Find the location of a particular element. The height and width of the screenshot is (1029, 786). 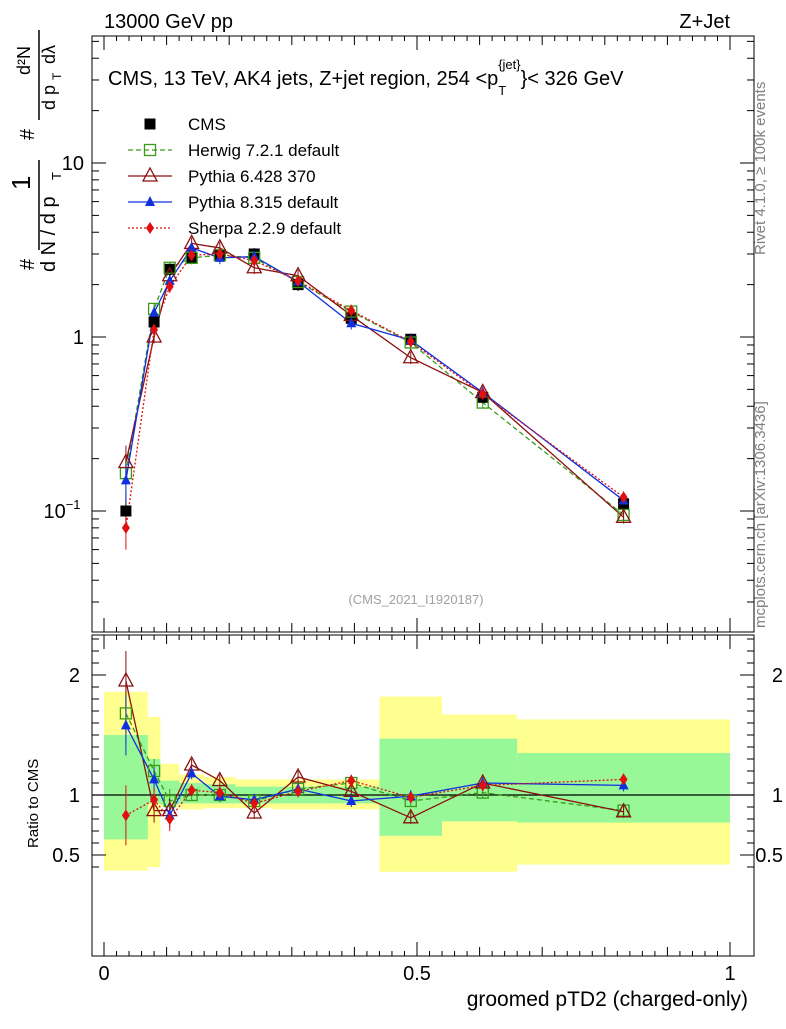

svg-text: d p is located at coordinates (49, 97).